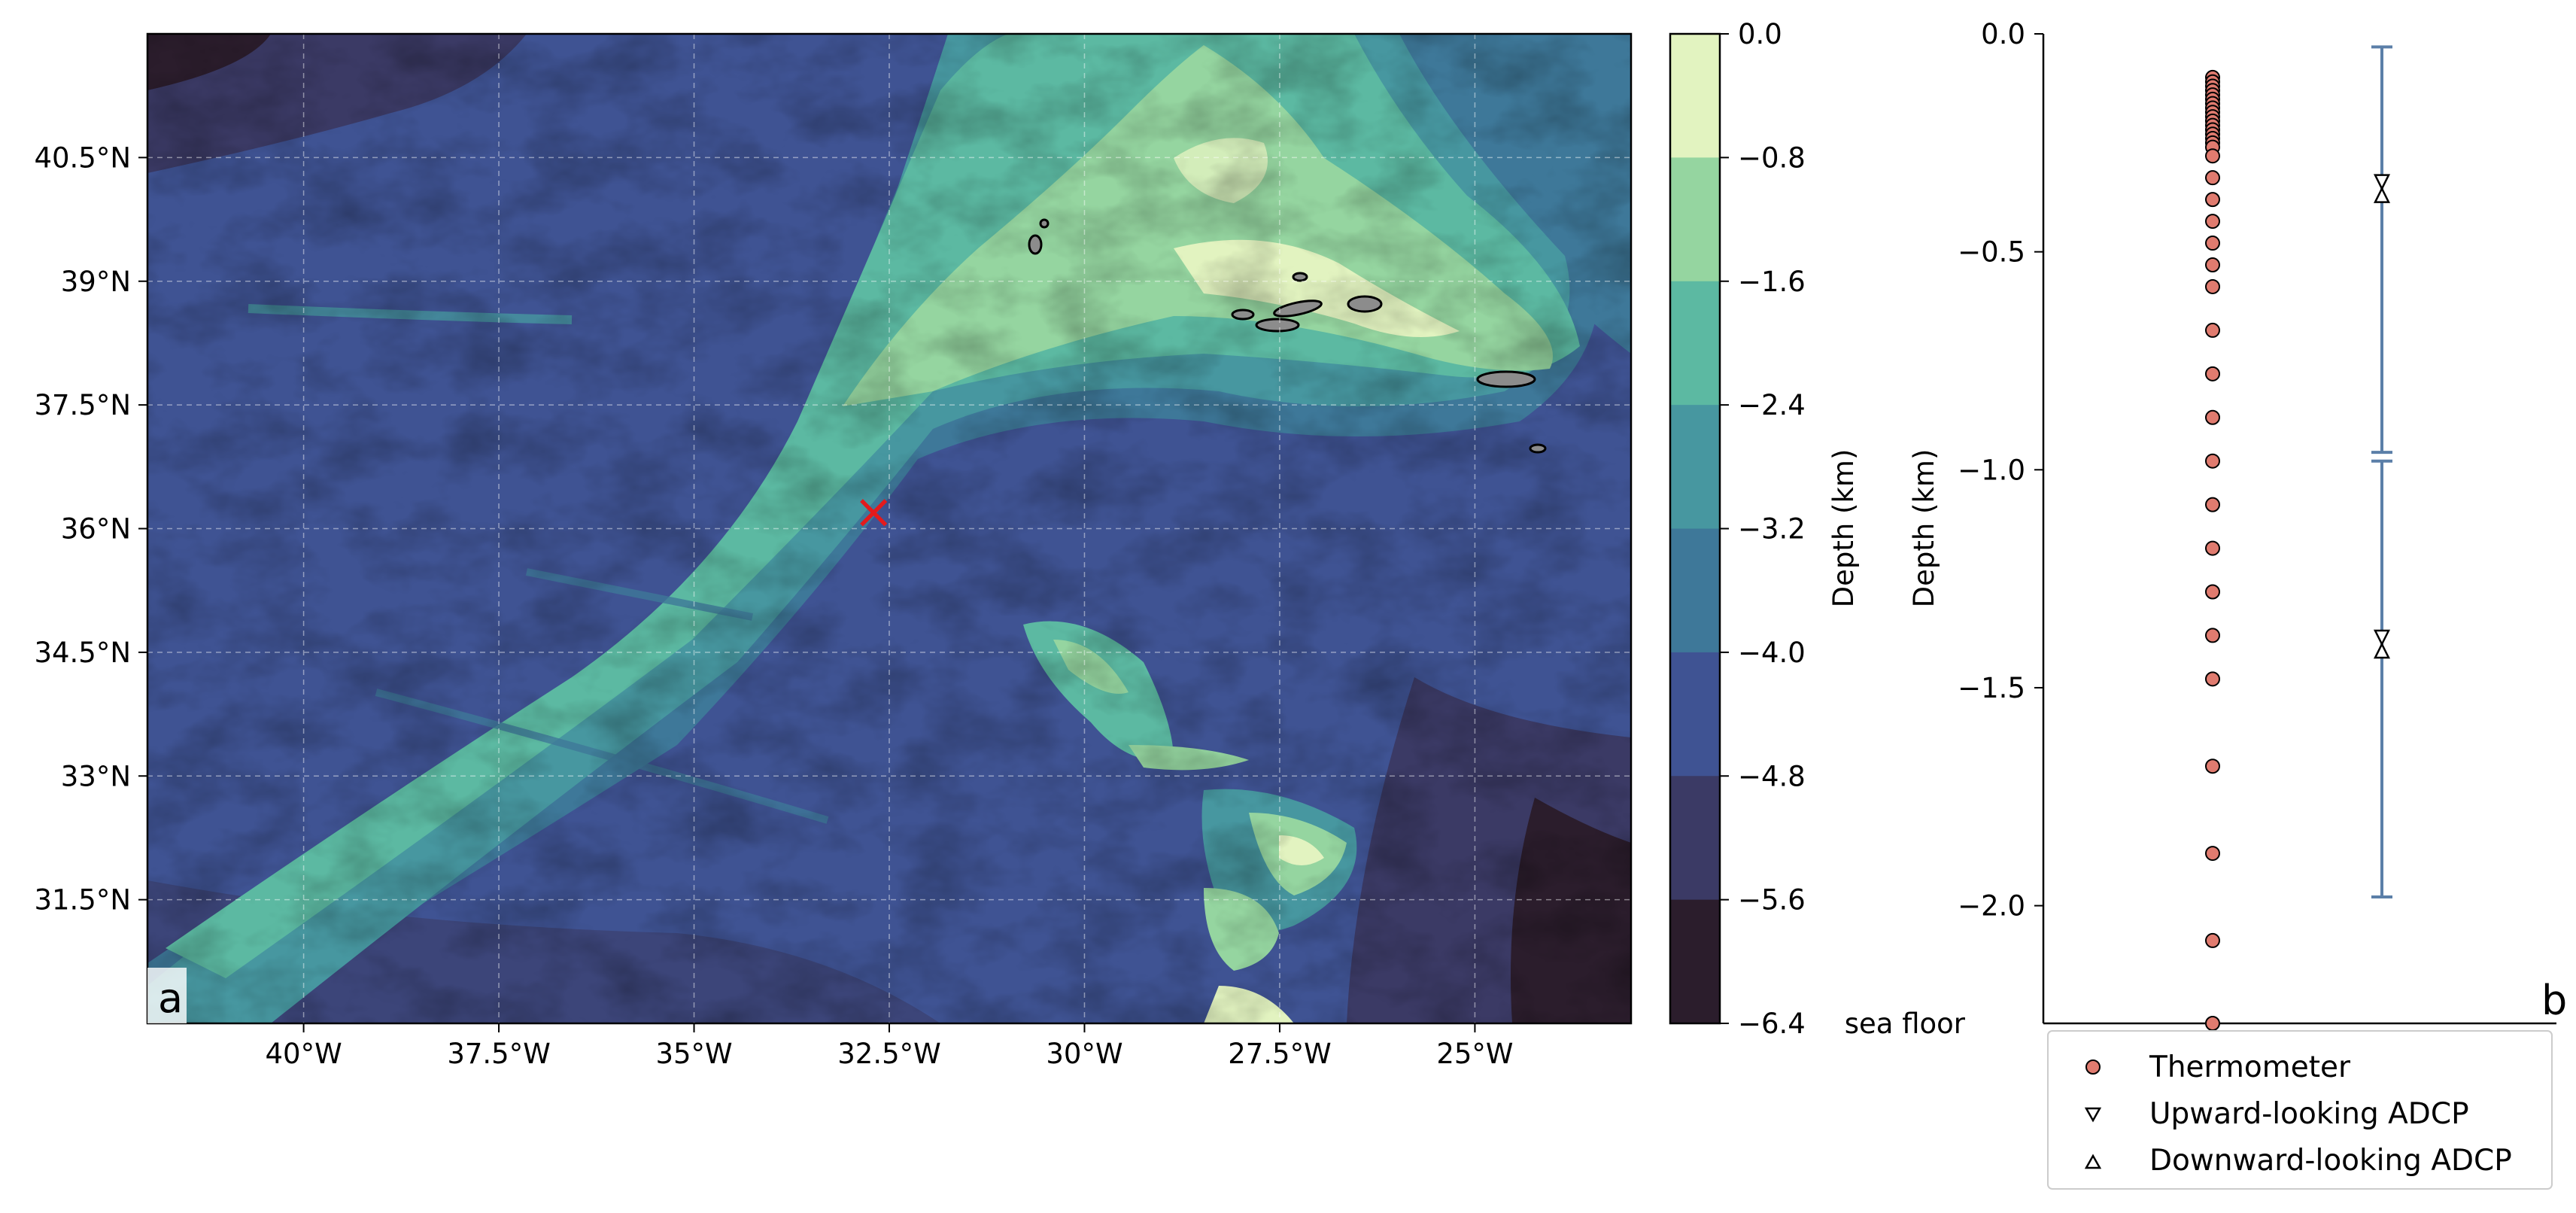  Describe the element at coordinates (1992, 252) in the screenshot. I see `depth-tick-label: −0.5` at that location.